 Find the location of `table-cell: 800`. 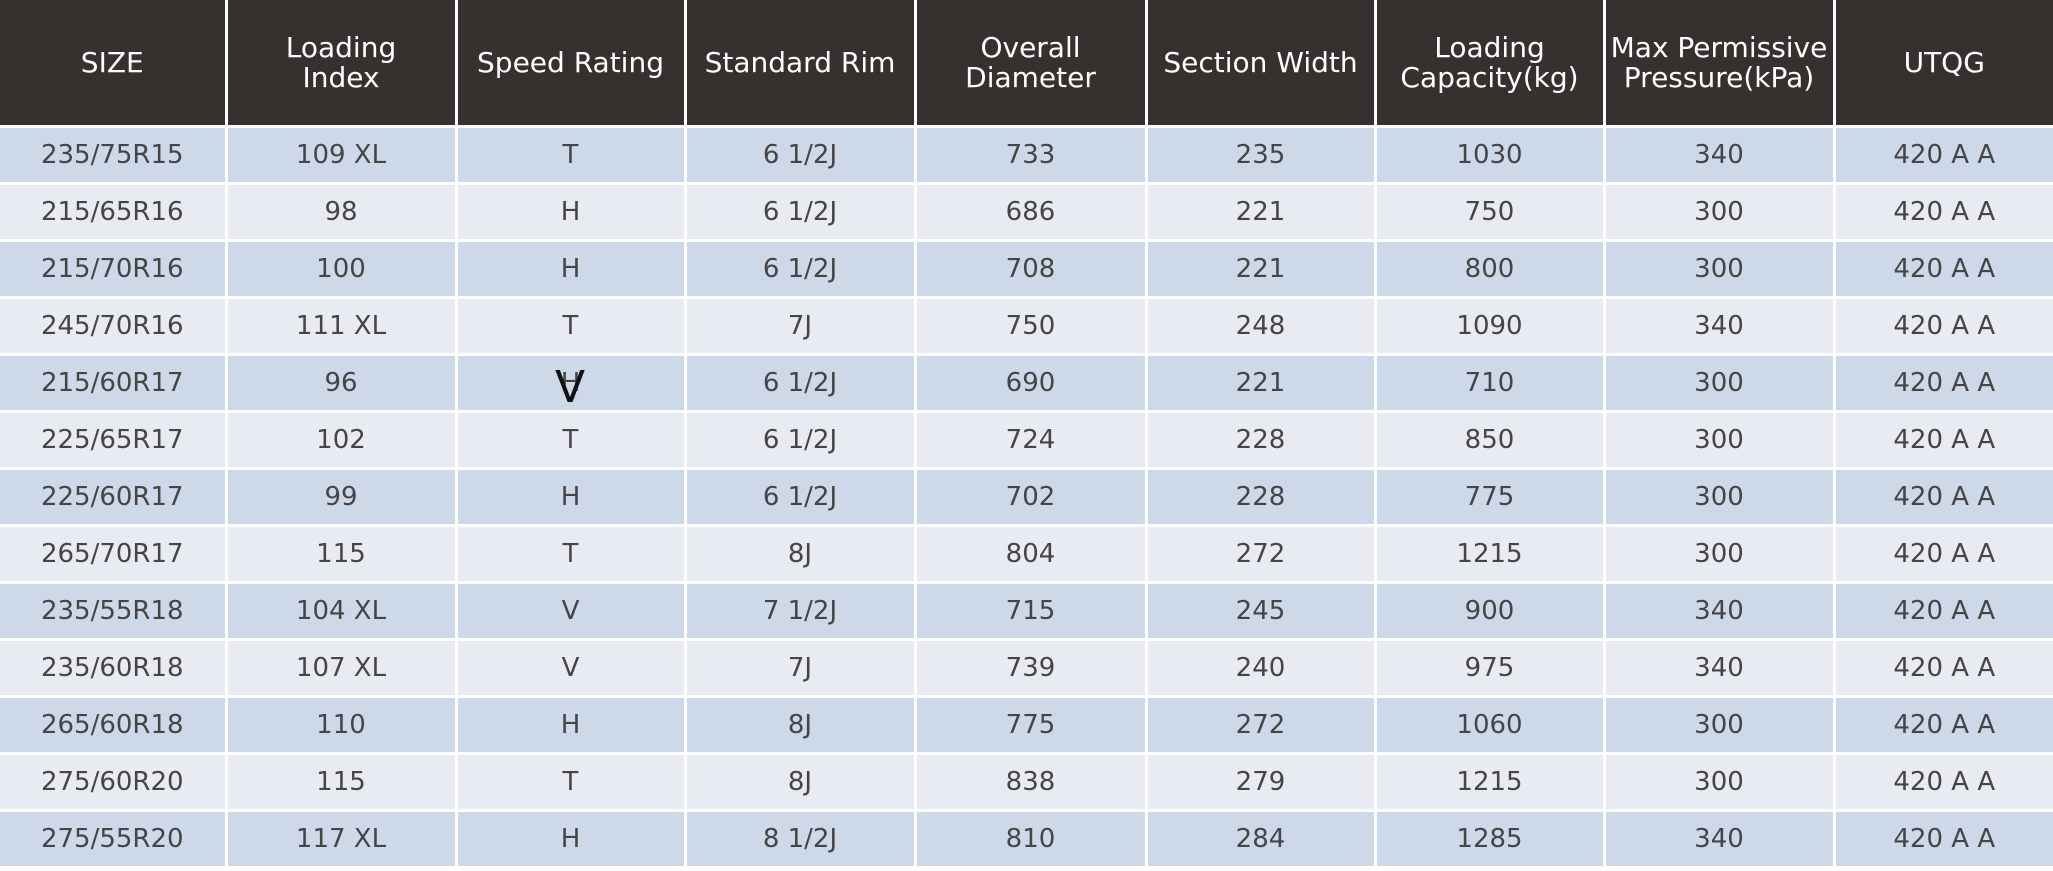

table-cell: 800 is located at coordinates (1490, 268).